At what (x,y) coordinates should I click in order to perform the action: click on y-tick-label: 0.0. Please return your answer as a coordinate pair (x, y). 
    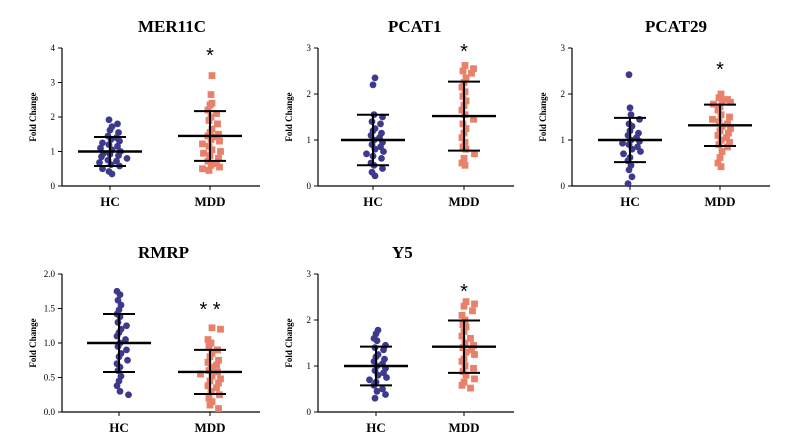
    Looking at the image, I should click on (50, 412).